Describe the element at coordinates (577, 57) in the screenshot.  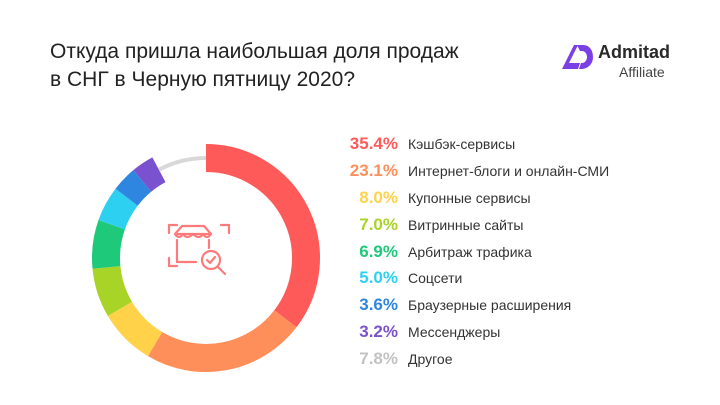
I see `admitad-logo-icon` at that location.